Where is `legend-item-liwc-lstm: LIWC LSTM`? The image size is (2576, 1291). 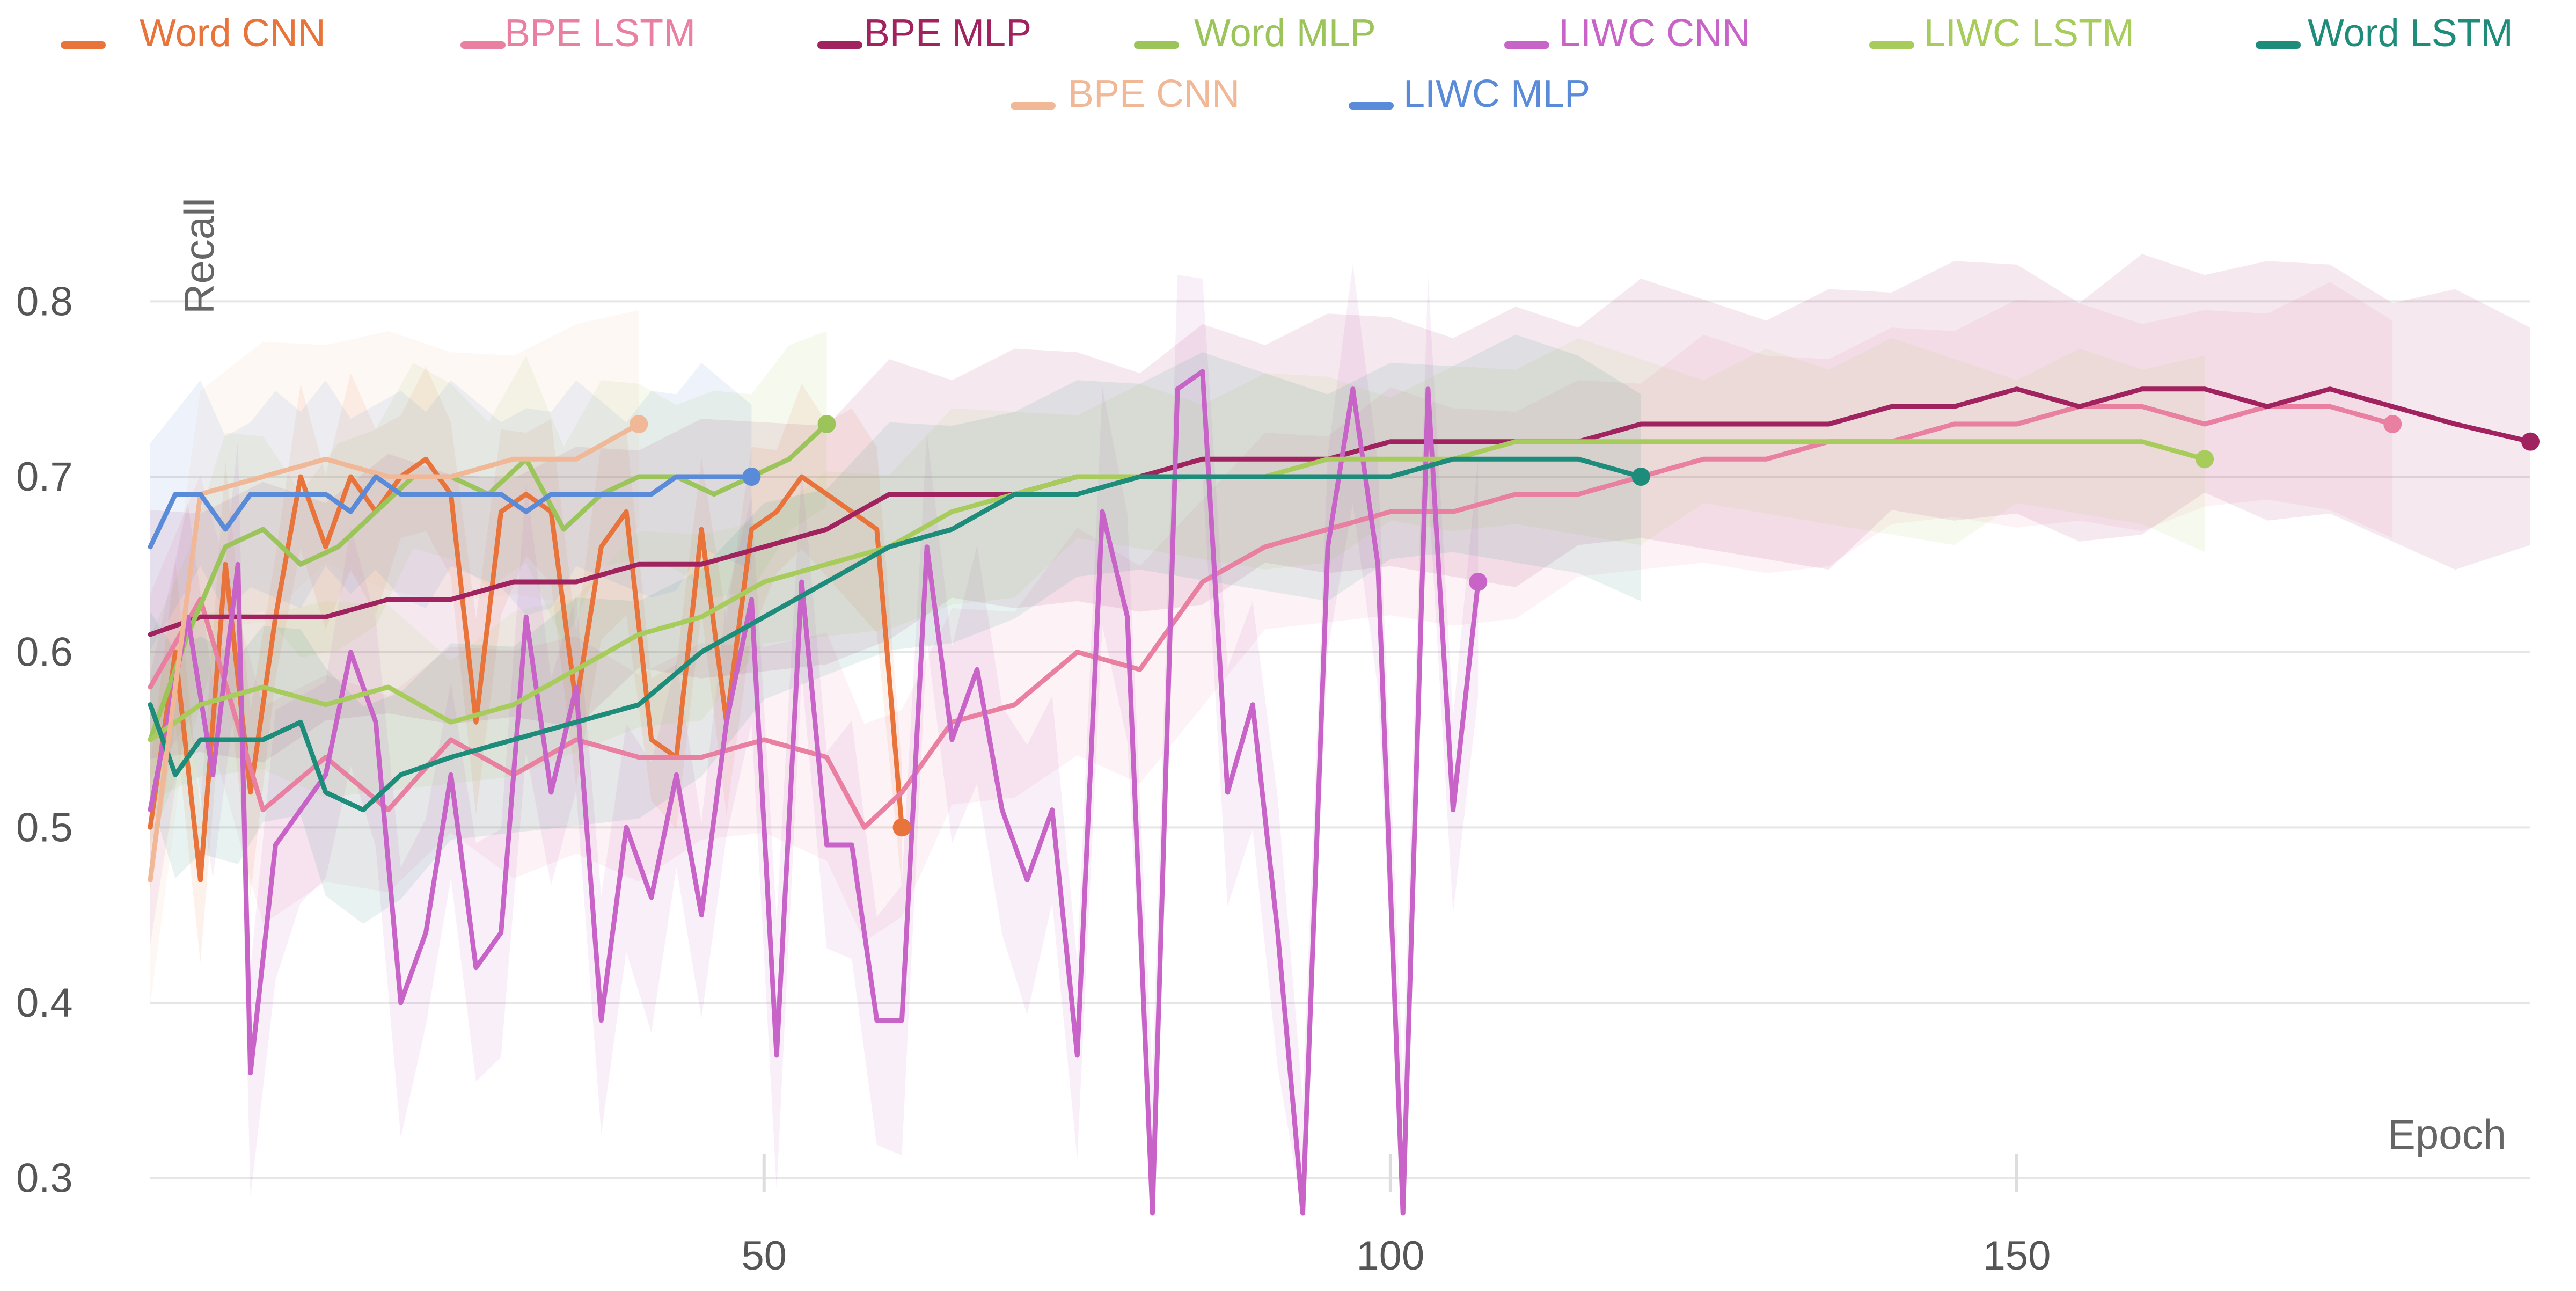
legend-item-liwc-lstm: LIWC LSTM is located at coordinates (2001, 33).